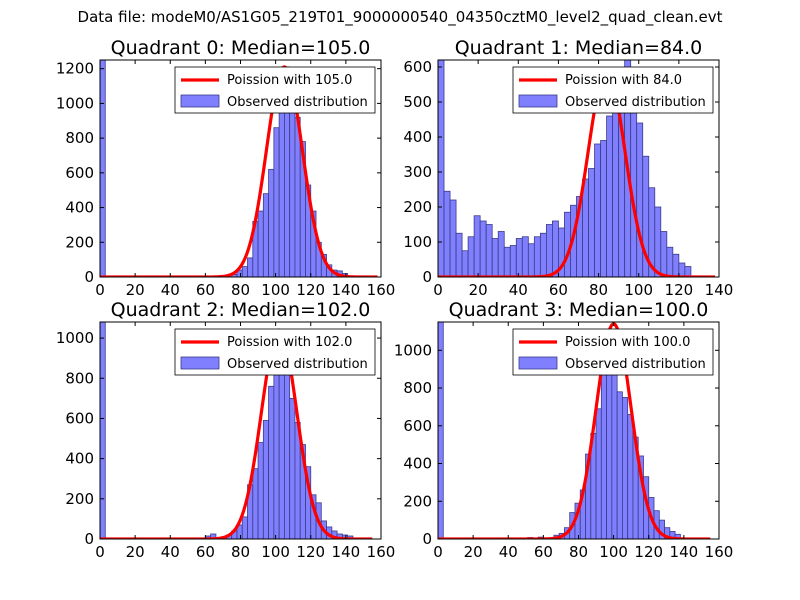 This screenshot has width=800, height=600. What do you see at coordinates (241, 48) in the screenshot?
I see `chart-title: Quadrant 0: Median=105.0` at bounding box center [241, 48].